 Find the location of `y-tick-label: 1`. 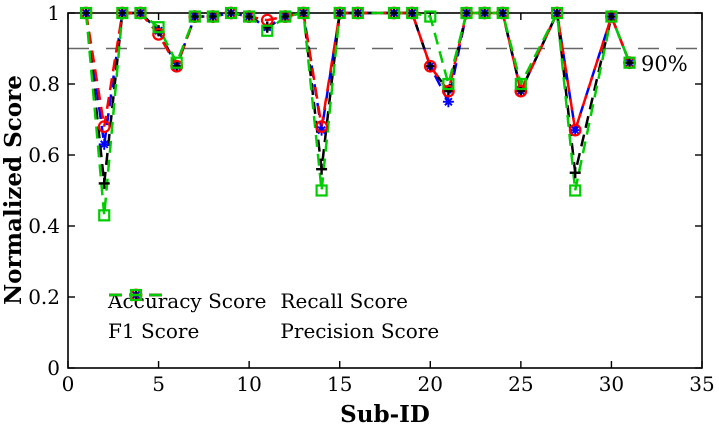

y-tick-label: 1 is located at coordinates (53, 13).